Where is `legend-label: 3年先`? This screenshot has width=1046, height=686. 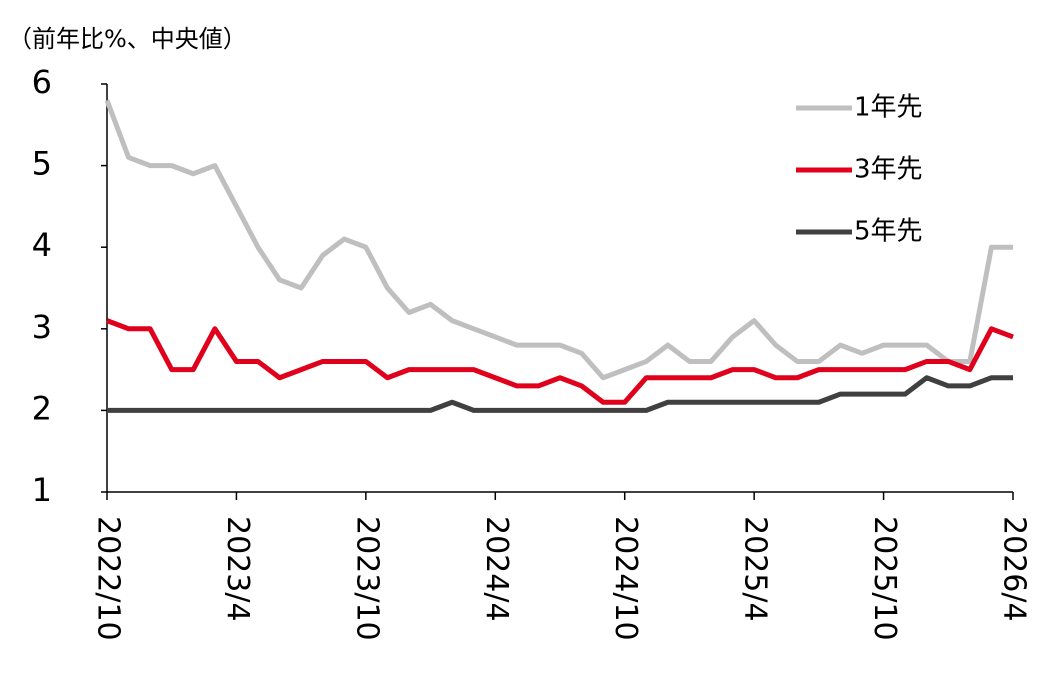
legend-label: 3年先 is located at coordinates (888, 170).